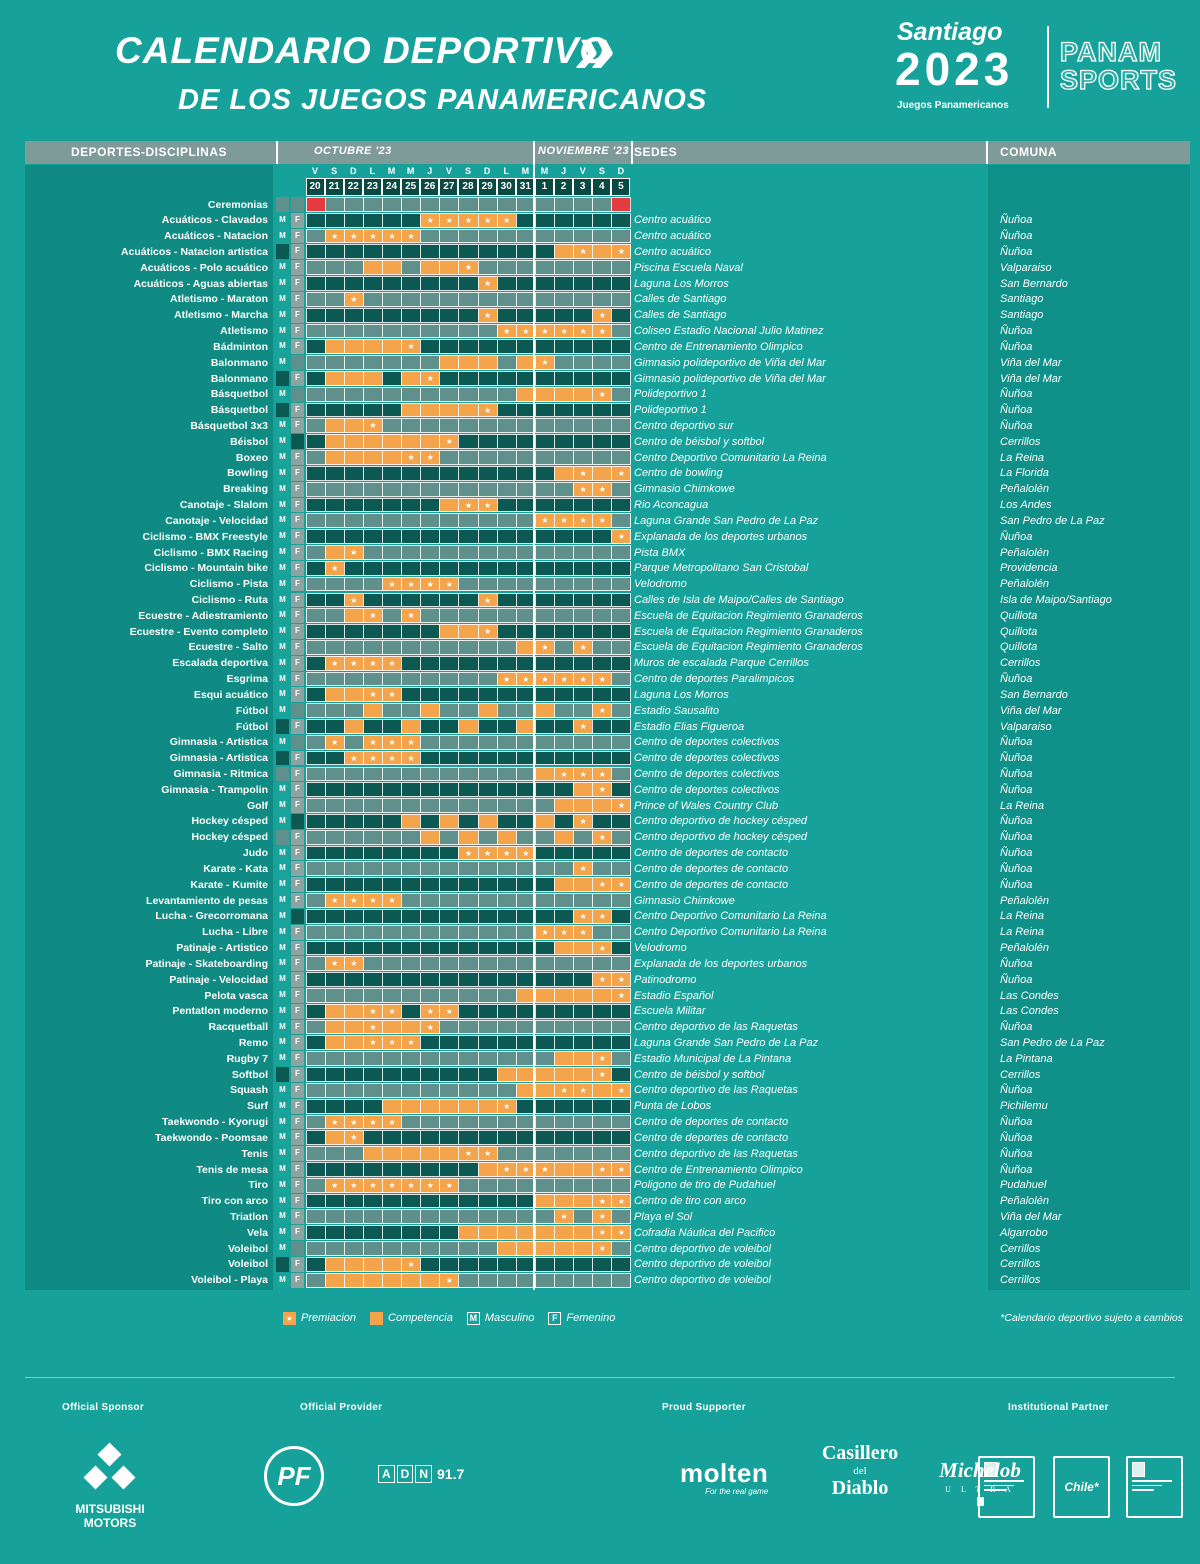  I want to click on sport-label: Tenis de mesa, so click(232, 1169).